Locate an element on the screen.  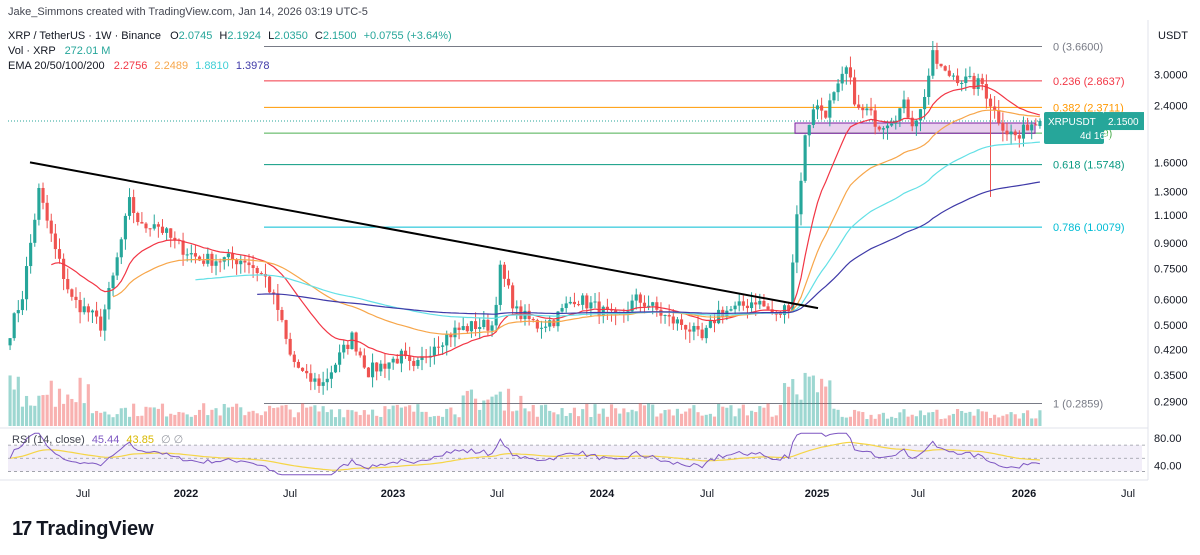
tradingview-logo: 17 TradingView is located at coordinates (83, 529).